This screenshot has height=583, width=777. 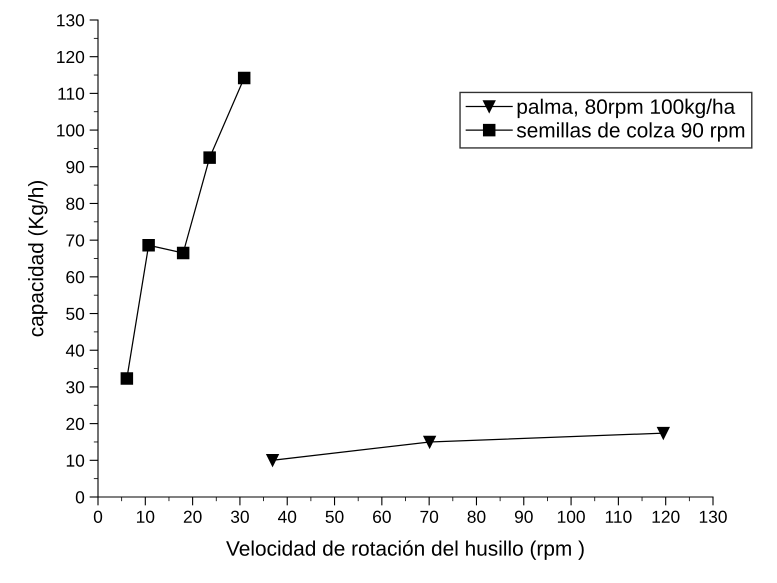 What do you see at coordinates (75, 460) in the screenshot?
I see `y-tick-label: 10` at bounding box center [75, 460].